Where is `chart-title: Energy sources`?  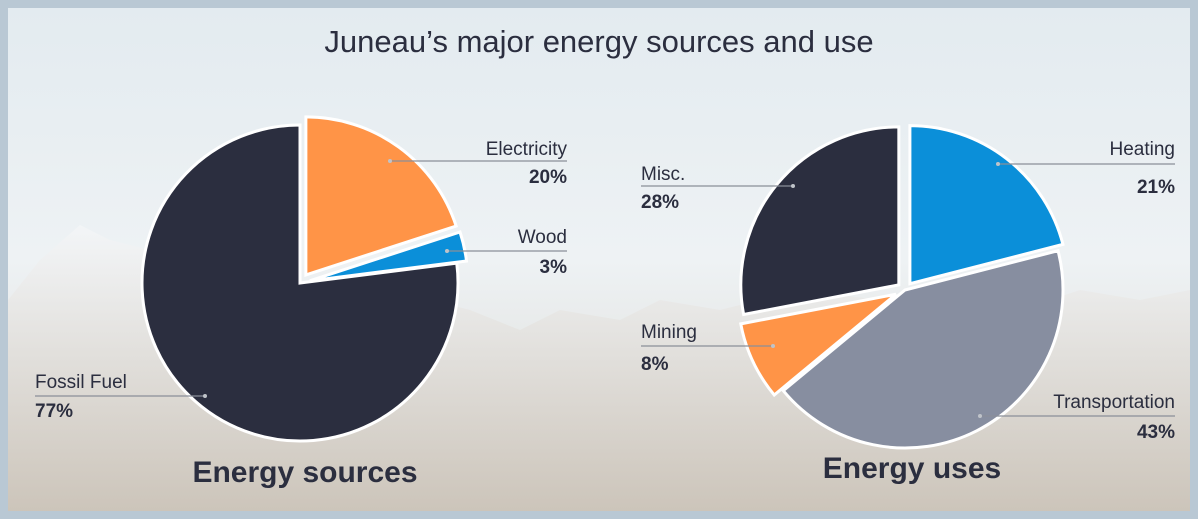 chart-title: Energy sources is located at coordinates (304, 472).